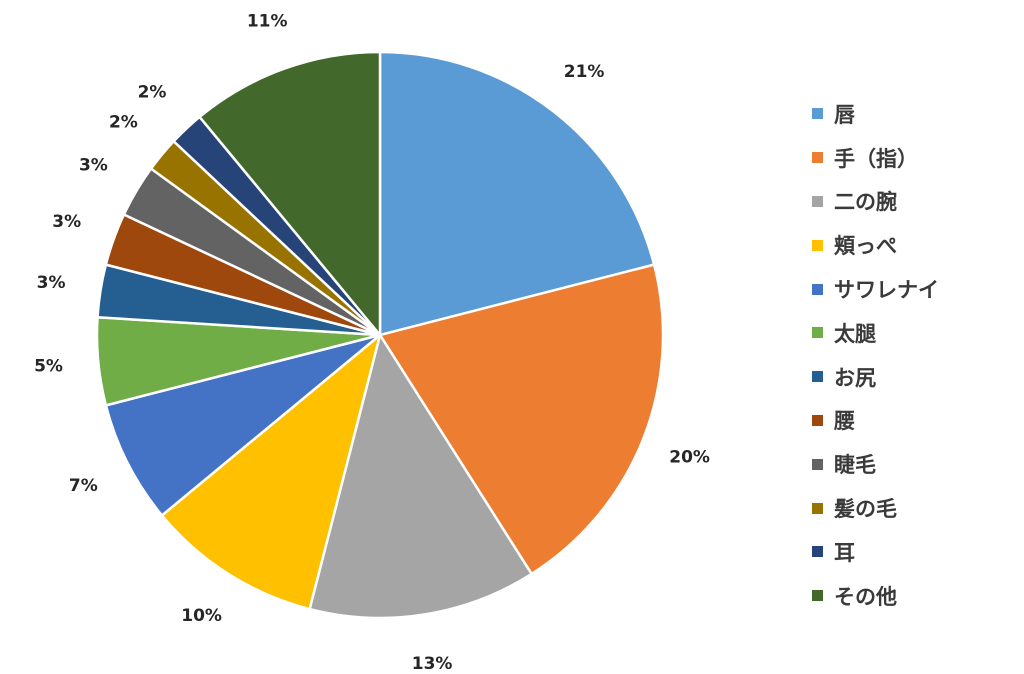 This screenshot has height=674, width=1024. I want to click on legend-label: 腰, so click(844, 421).